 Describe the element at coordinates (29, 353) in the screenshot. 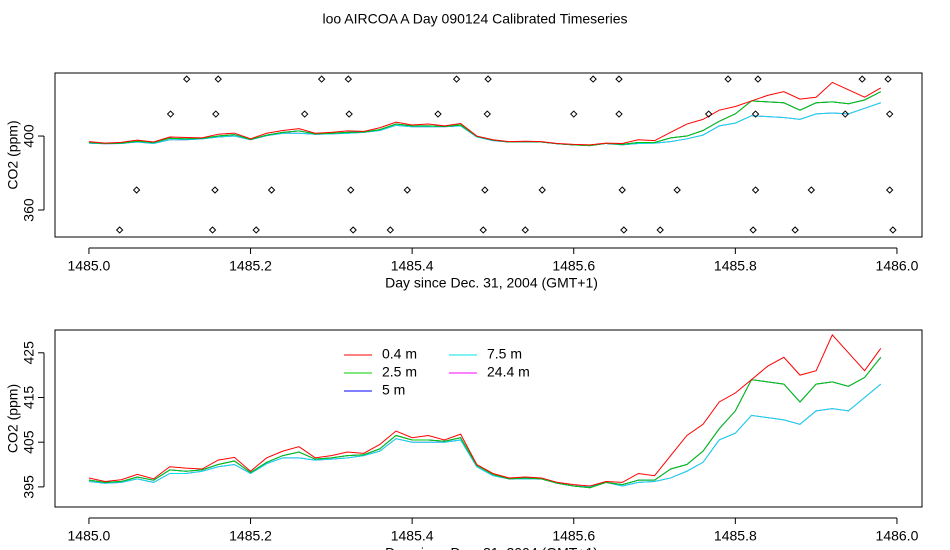

I see `y-tick-label: 425` at that location.